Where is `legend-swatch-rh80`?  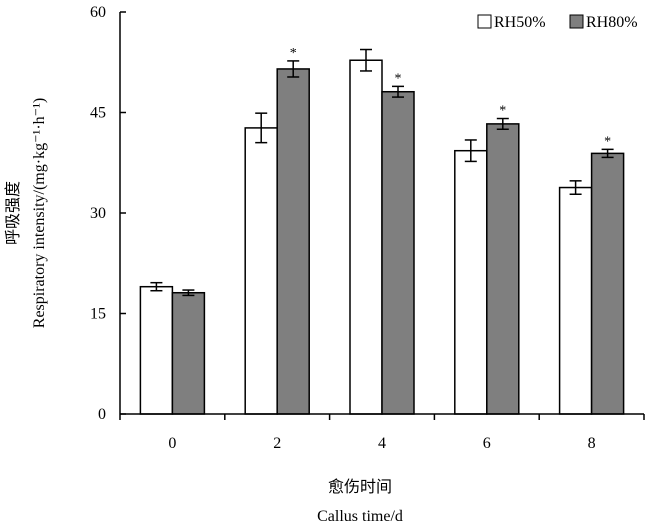
legend-swatch-rh80 is located at coordinates (576, 21).